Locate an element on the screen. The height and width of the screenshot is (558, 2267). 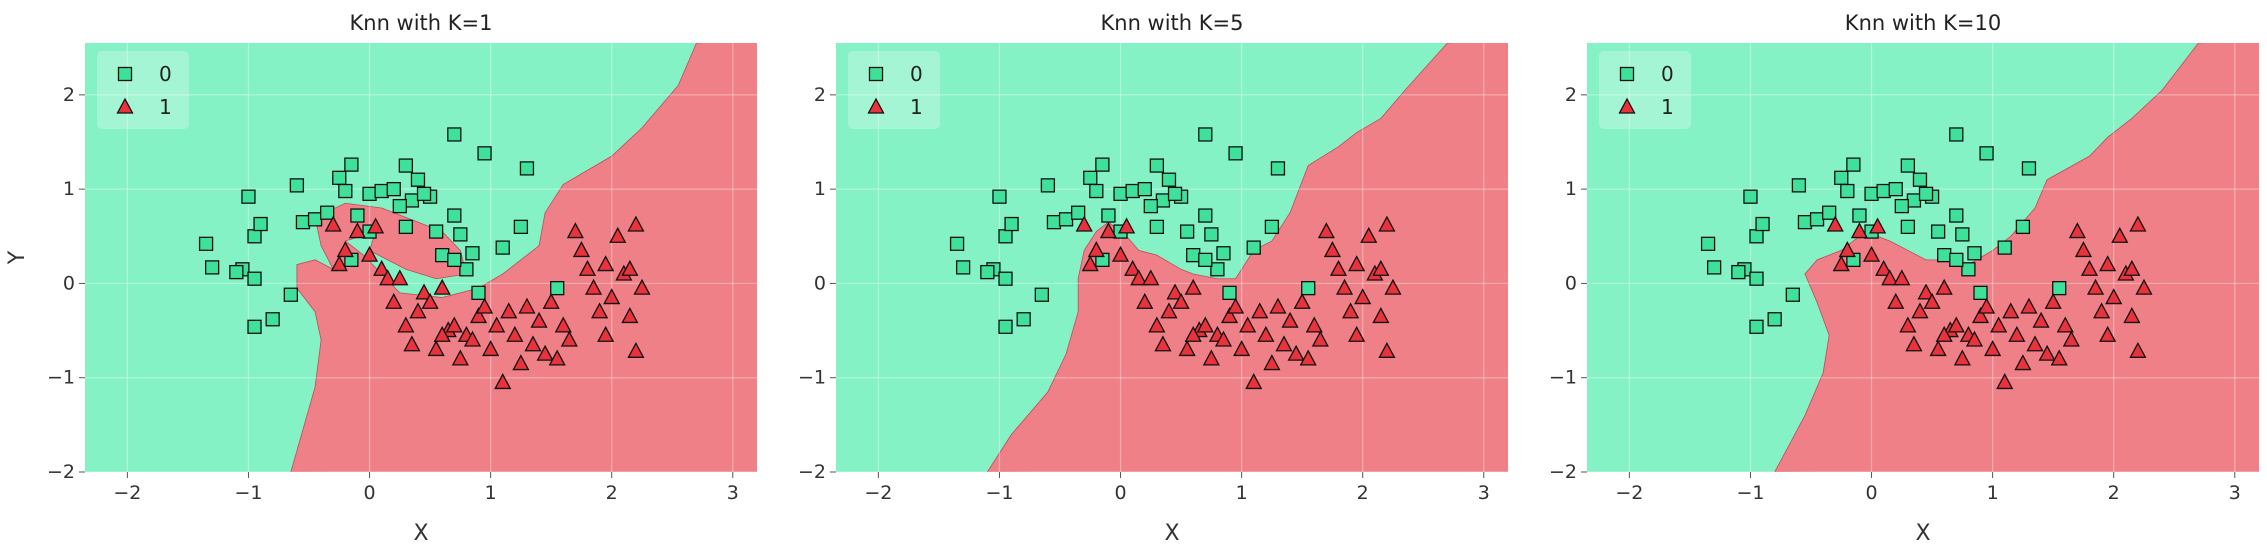
panel-title: Knn with K=1 is located at coordinates (420, 23).